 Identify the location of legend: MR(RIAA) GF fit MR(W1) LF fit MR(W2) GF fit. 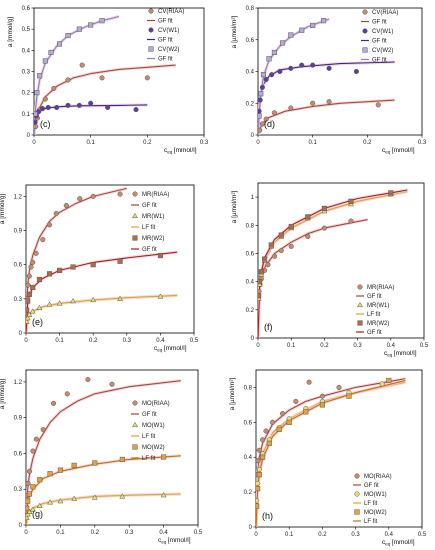
(150, 222).